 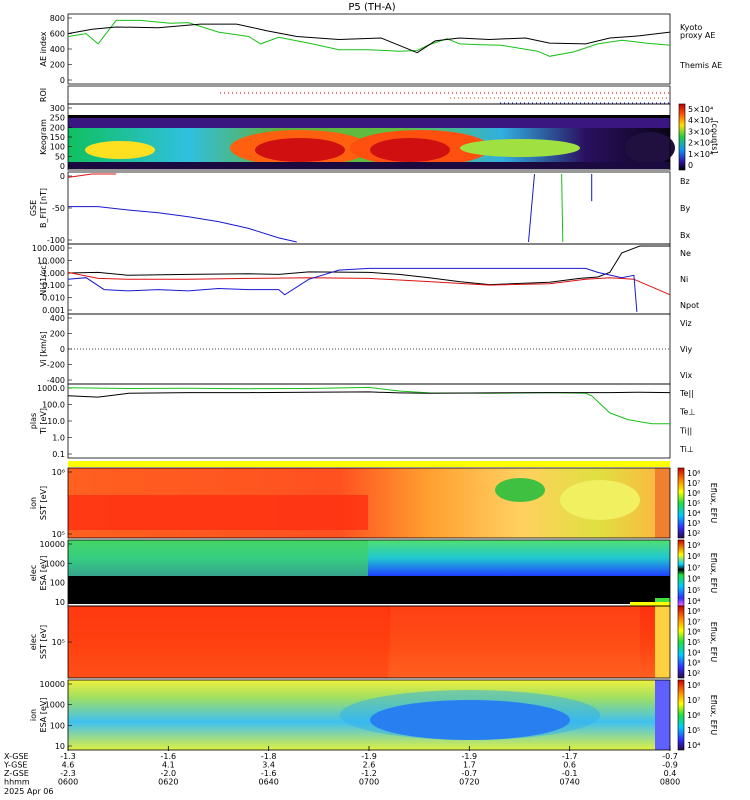 I want to click on sst_elec-cbar-tick: 10⁴, so click(x=693, y=652).